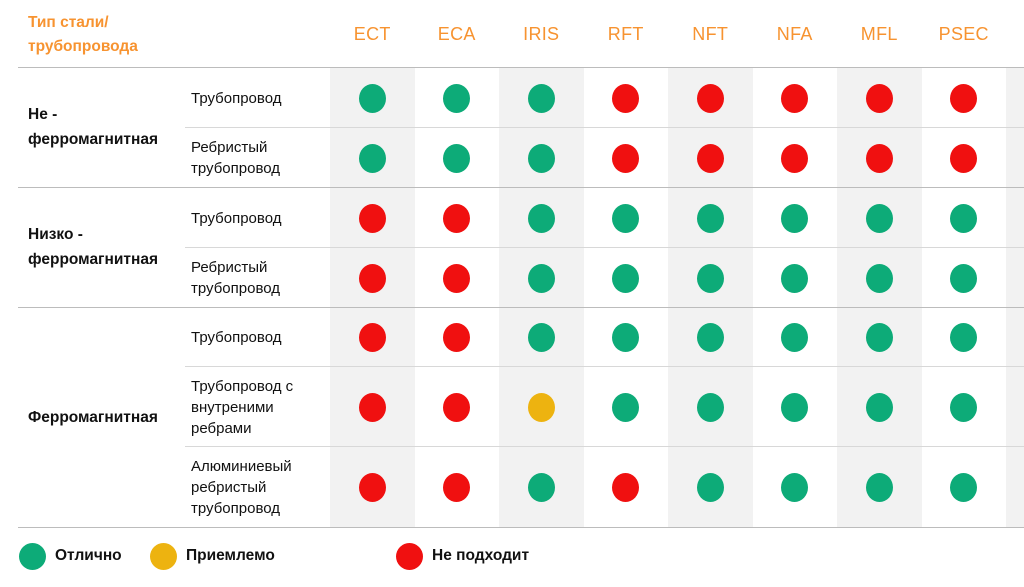 The image size is (1024, 587). What do you see at coordinates (230, 555) in the screenshot?
I see `legend-label: Приемлемо` at bounding box center [230, 555].